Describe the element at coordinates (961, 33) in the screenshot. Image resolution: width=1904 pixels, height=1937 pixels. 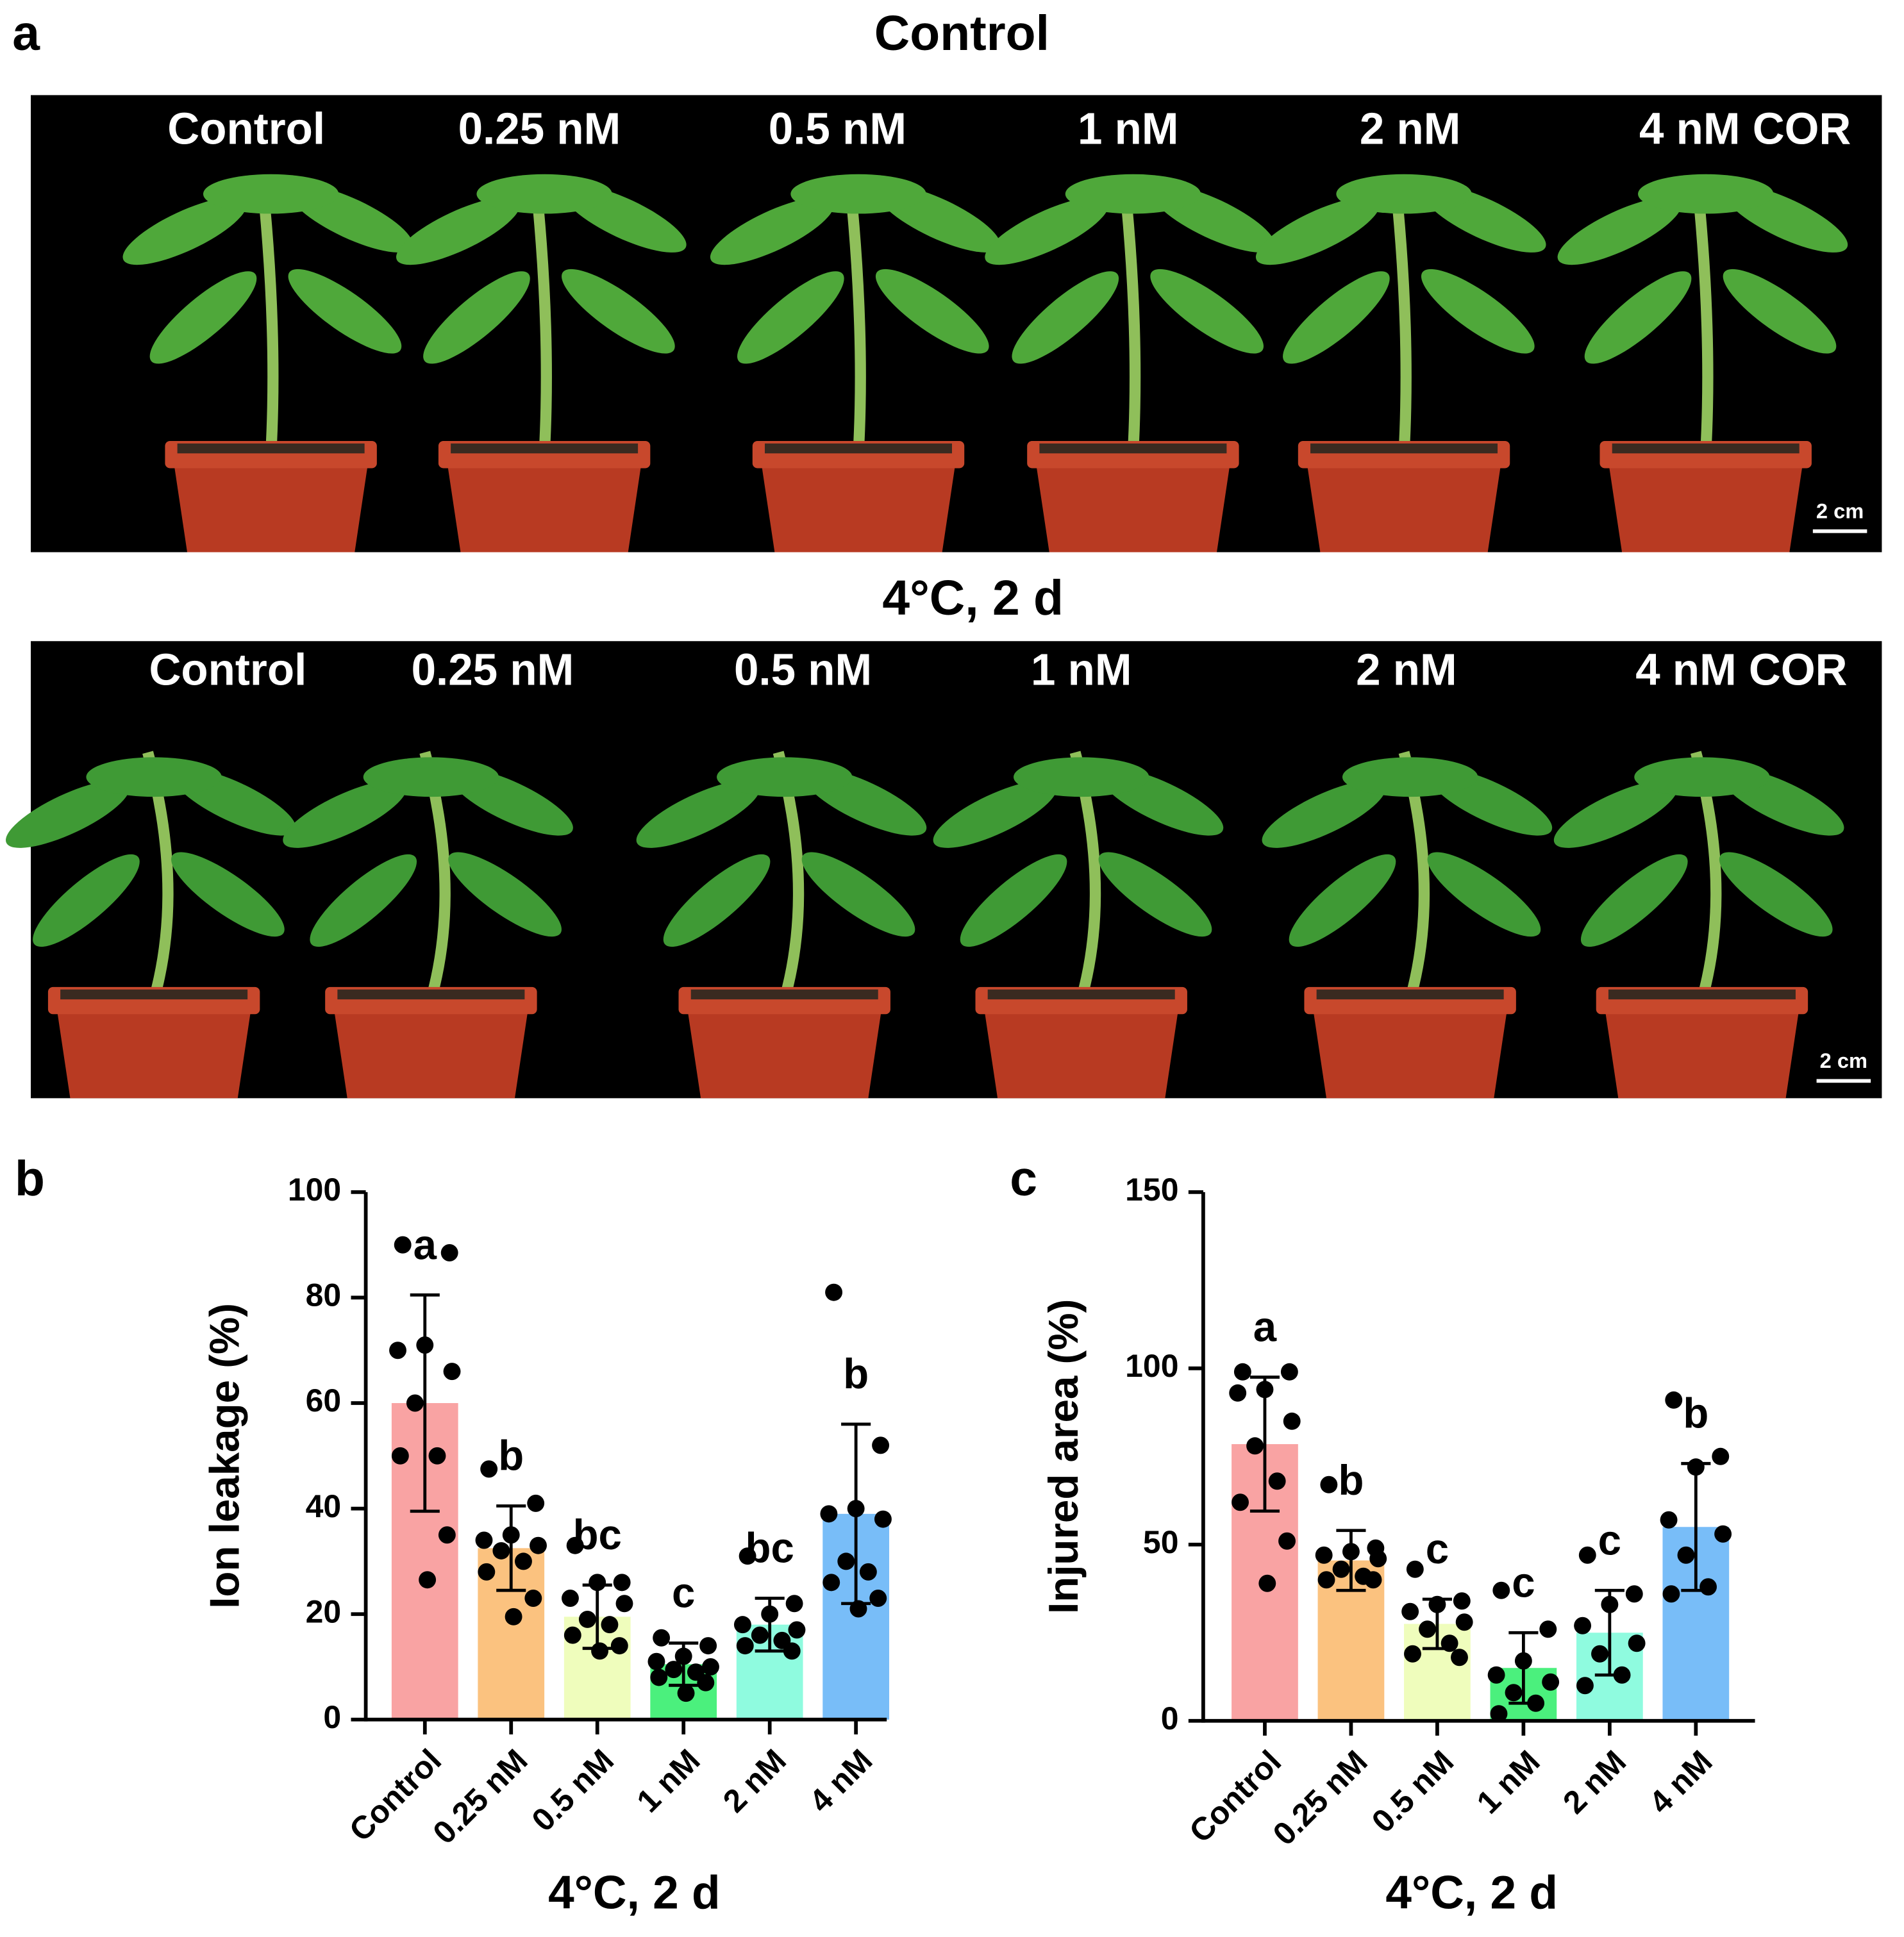
I see `photo-title: Control` at that location.